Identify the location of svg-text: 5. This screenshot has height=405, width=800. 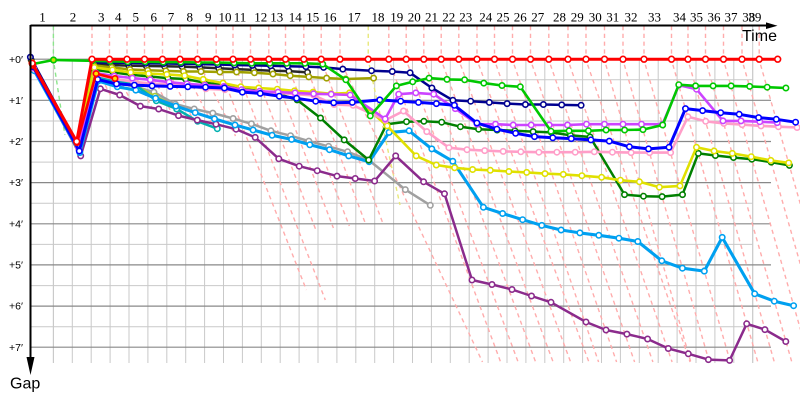
(135, 17).